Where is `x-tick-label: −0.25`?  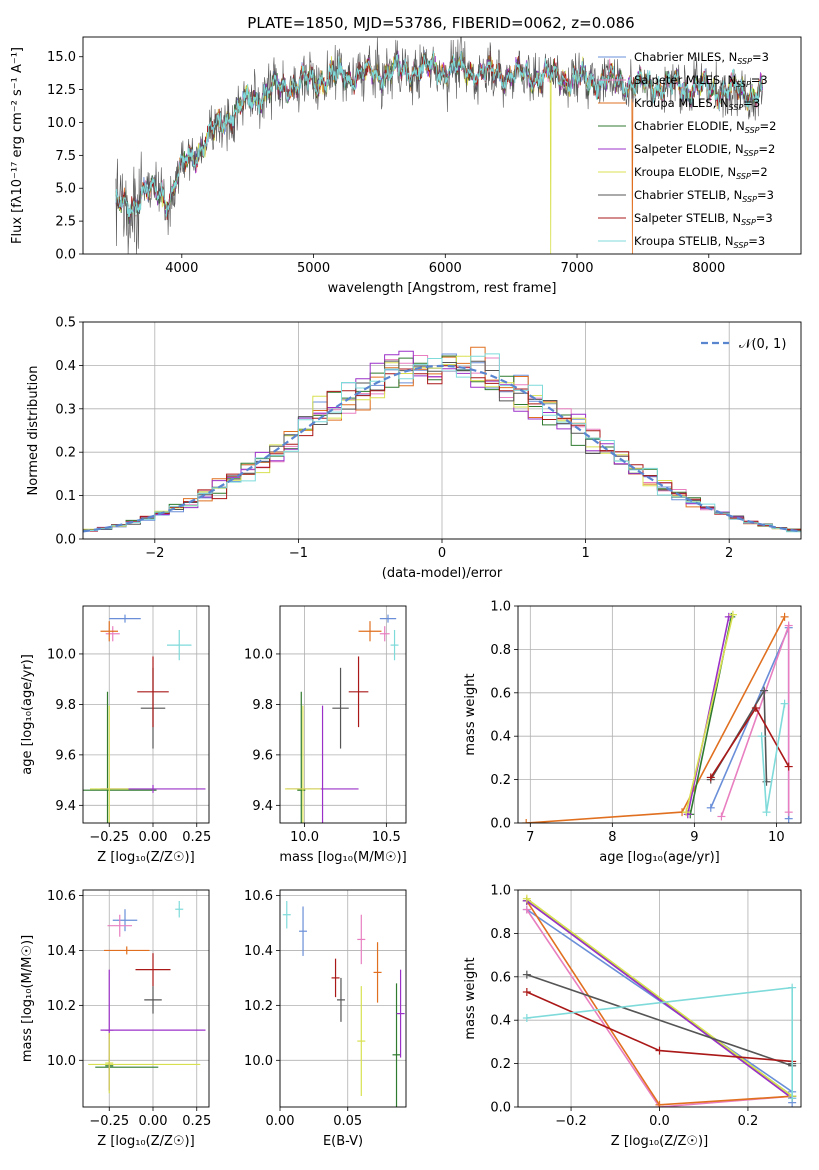 x-tick-label: −0.25 is located at coordinates (109, 1121).